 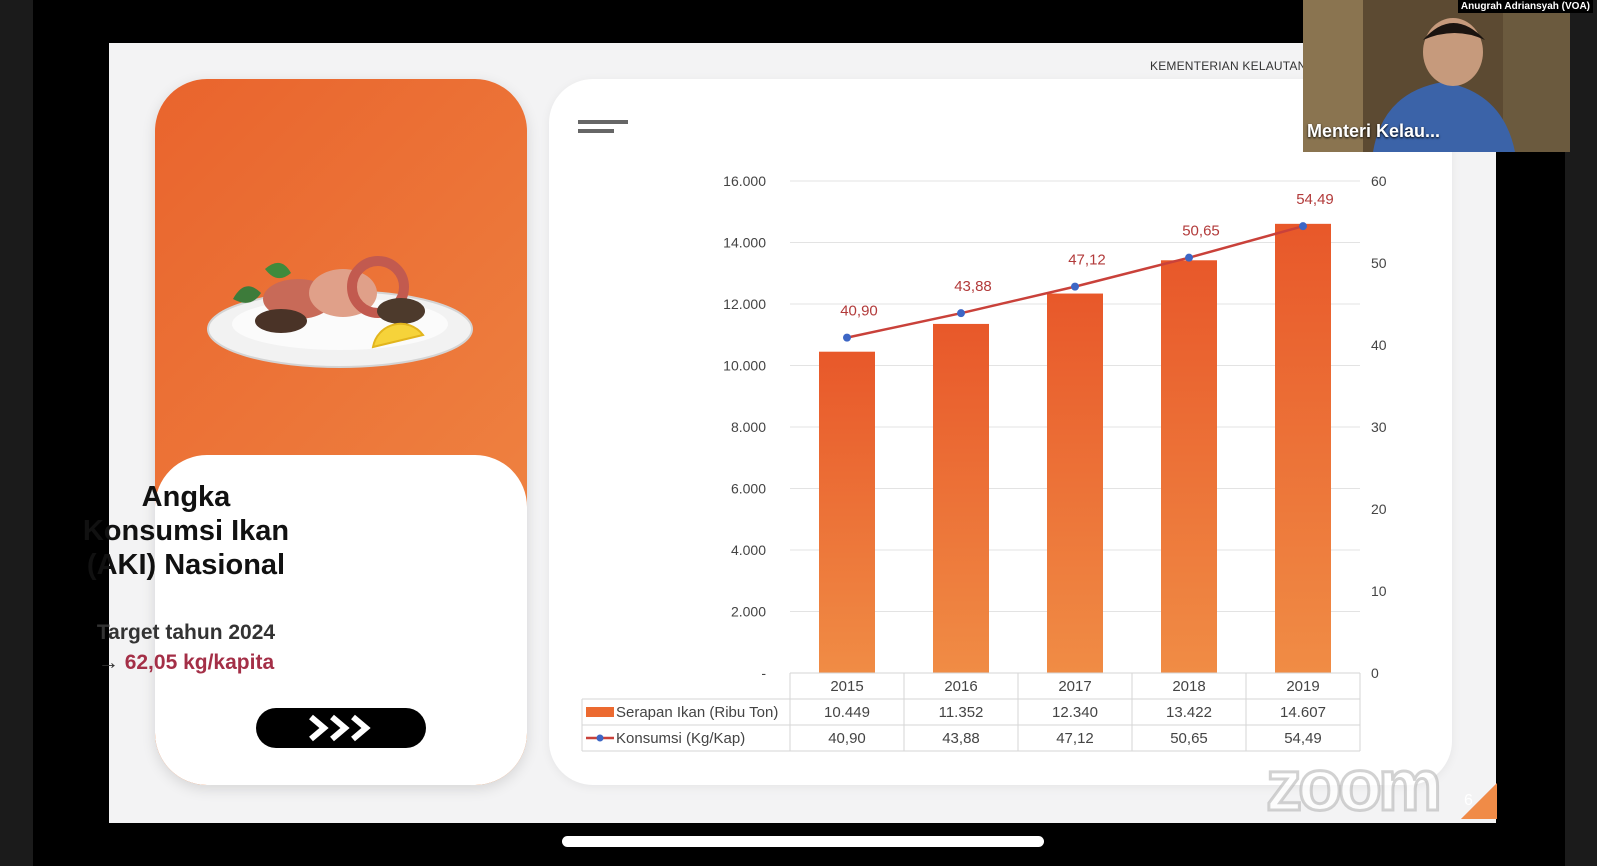 What do you see at coordinates (108, 662) in the screenshot?
I see `arrow-right-icon: →` at bounding box center [108, 662].